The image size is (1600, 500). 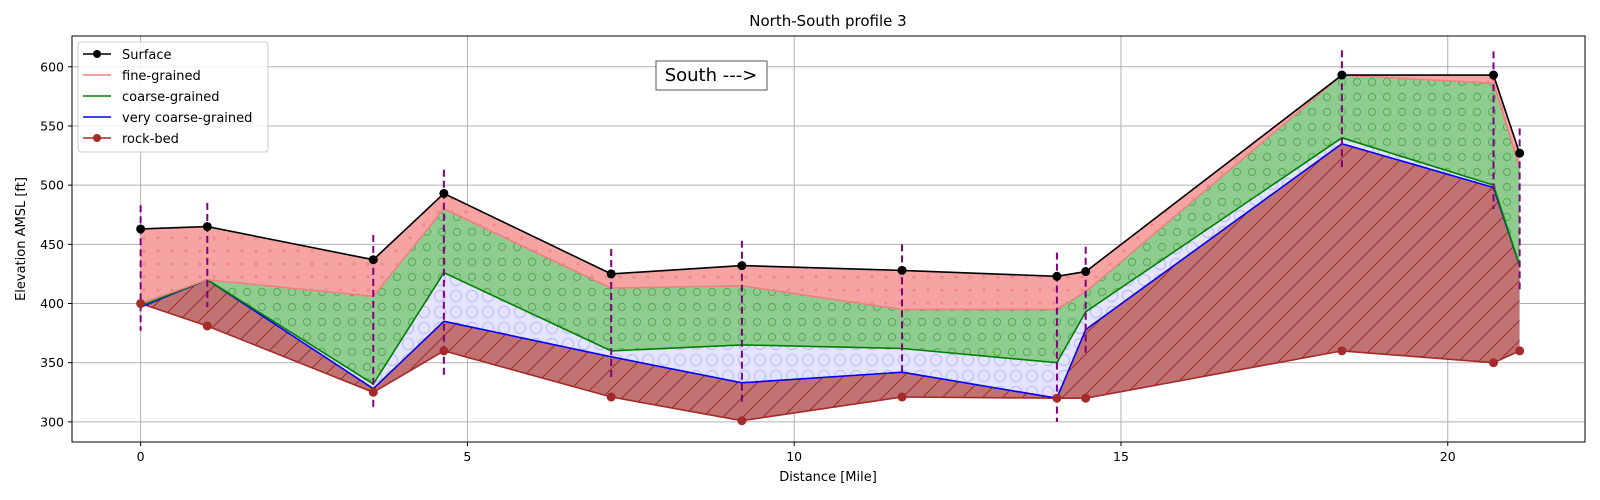 I want to click on x-tick-label: 15, so click(x=1121, y=456).